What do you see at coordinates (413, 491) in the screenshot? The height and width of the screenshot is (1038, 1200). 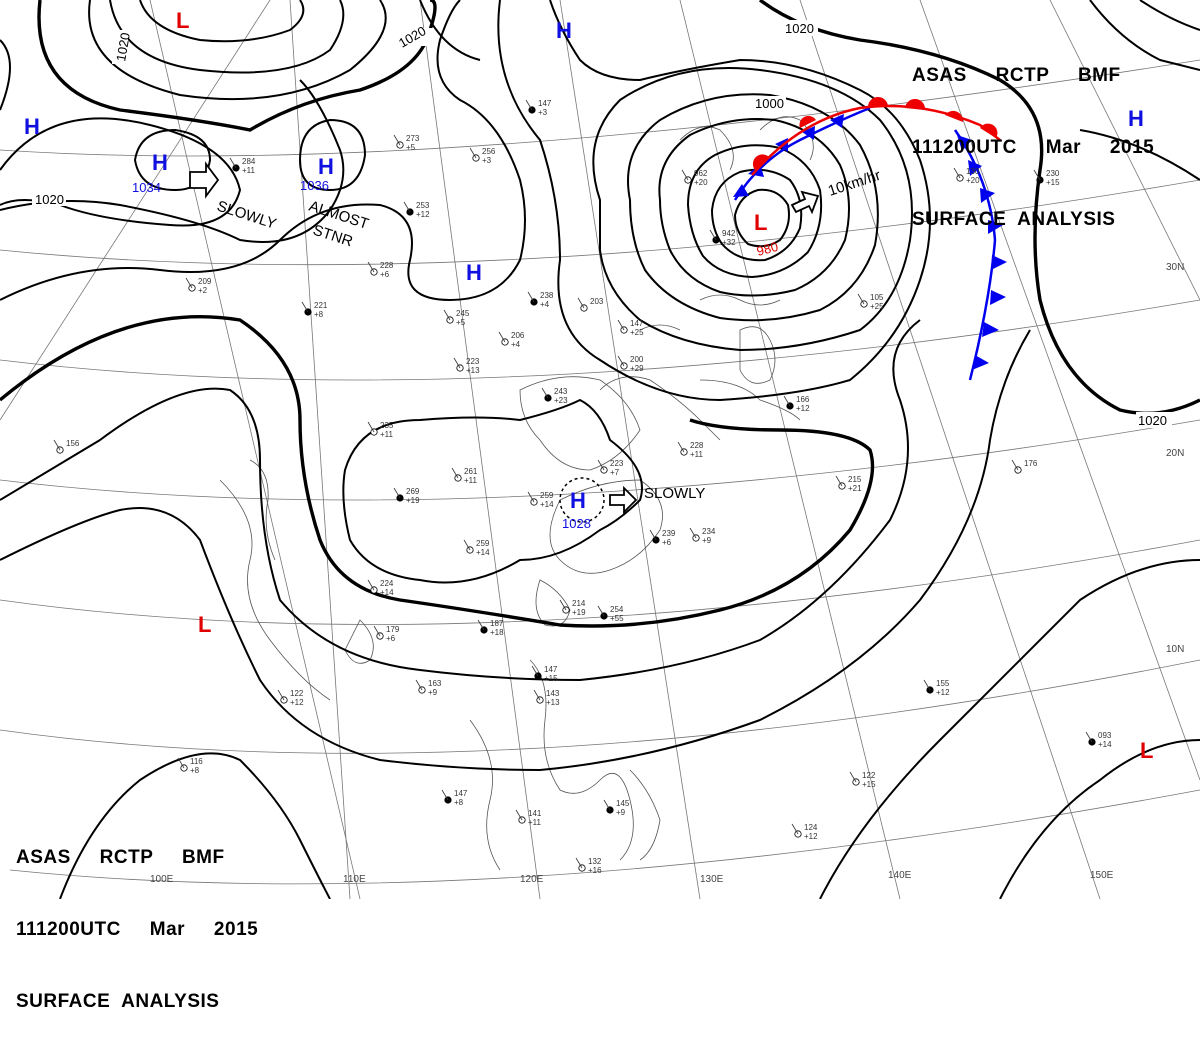 I see `station-pressure: 269` at bounding box center [413, 491].